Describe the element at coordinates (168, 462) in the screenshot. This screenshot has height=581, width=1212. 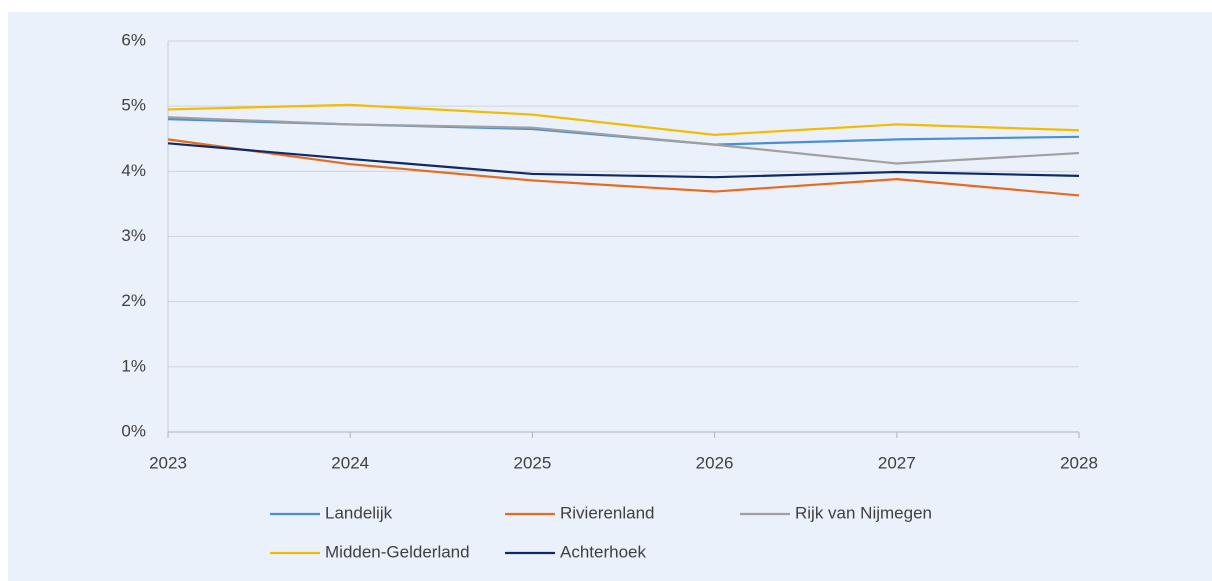
I see `x-tick-label: 2023` at that location.